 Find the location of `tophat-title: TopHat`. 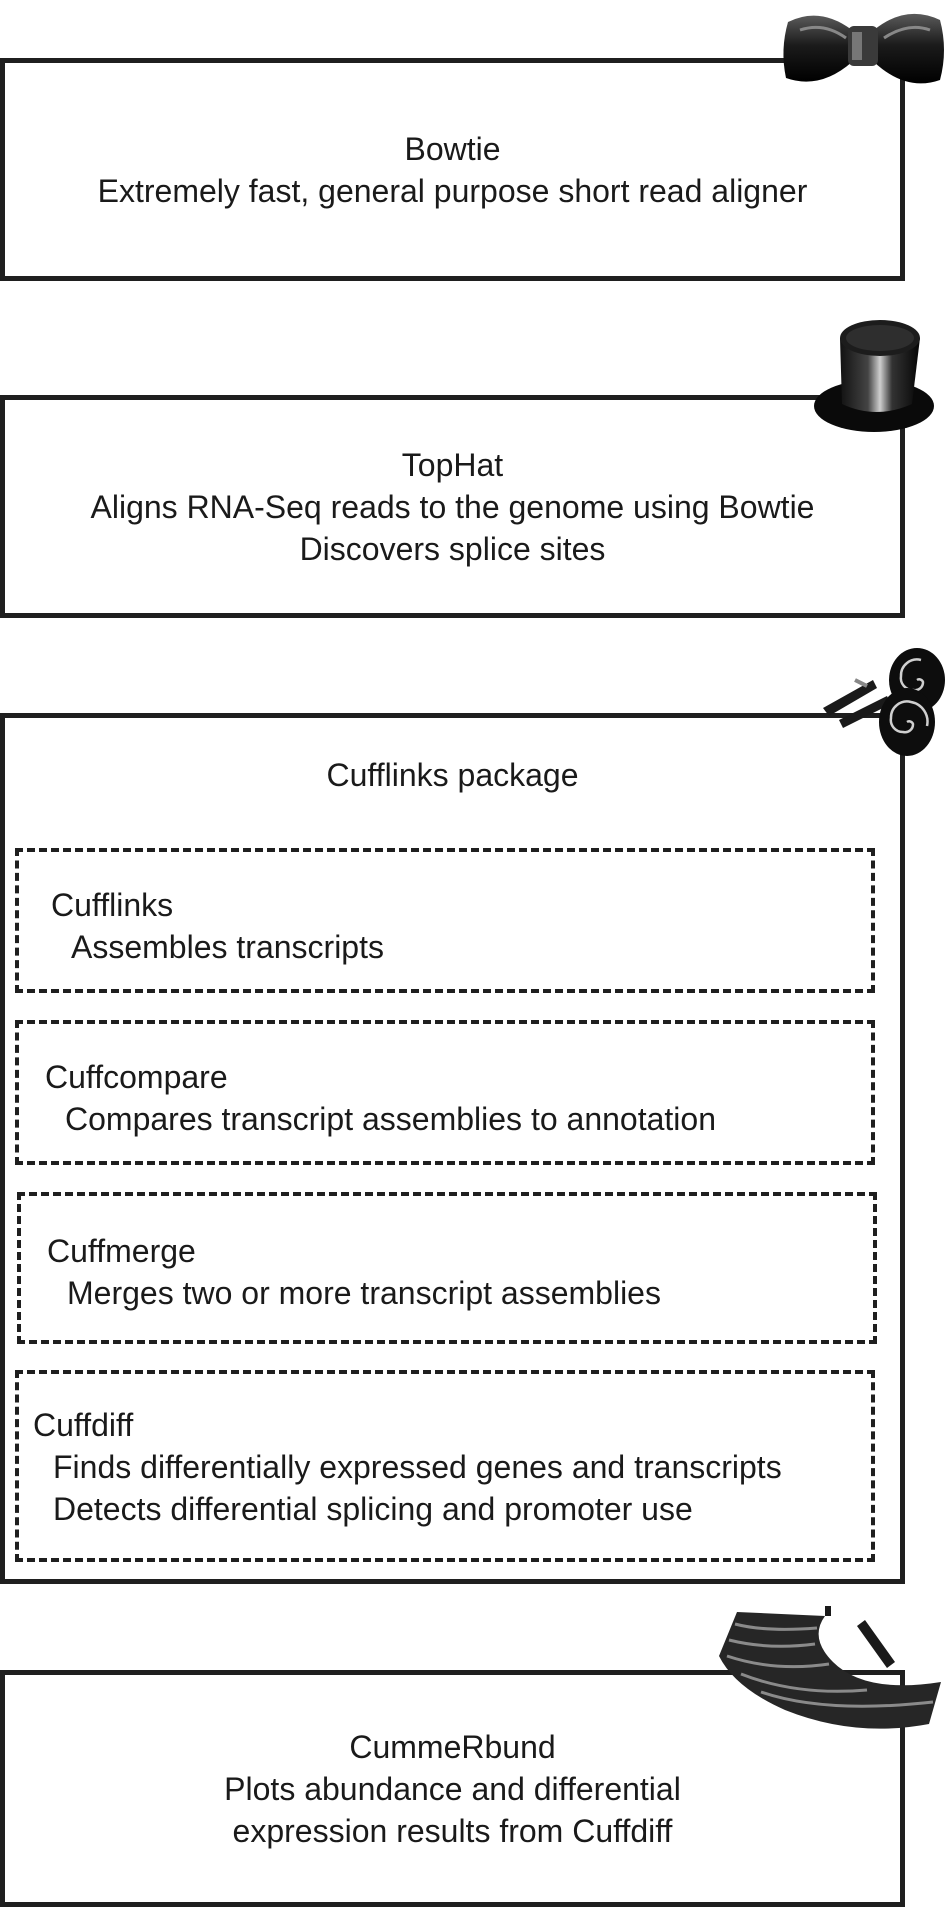

tophat-title: TopHat is located at coordinates (452, 464).